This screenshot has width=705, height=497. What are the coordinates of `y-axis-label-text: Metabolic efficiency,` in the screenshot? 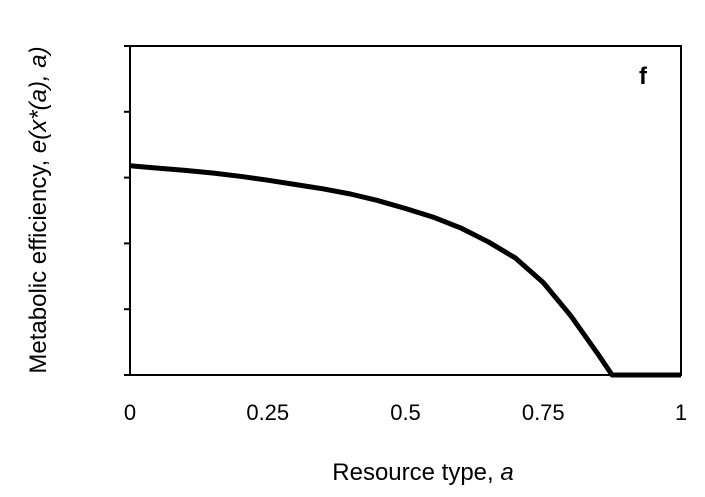 It's located at (38, 263).